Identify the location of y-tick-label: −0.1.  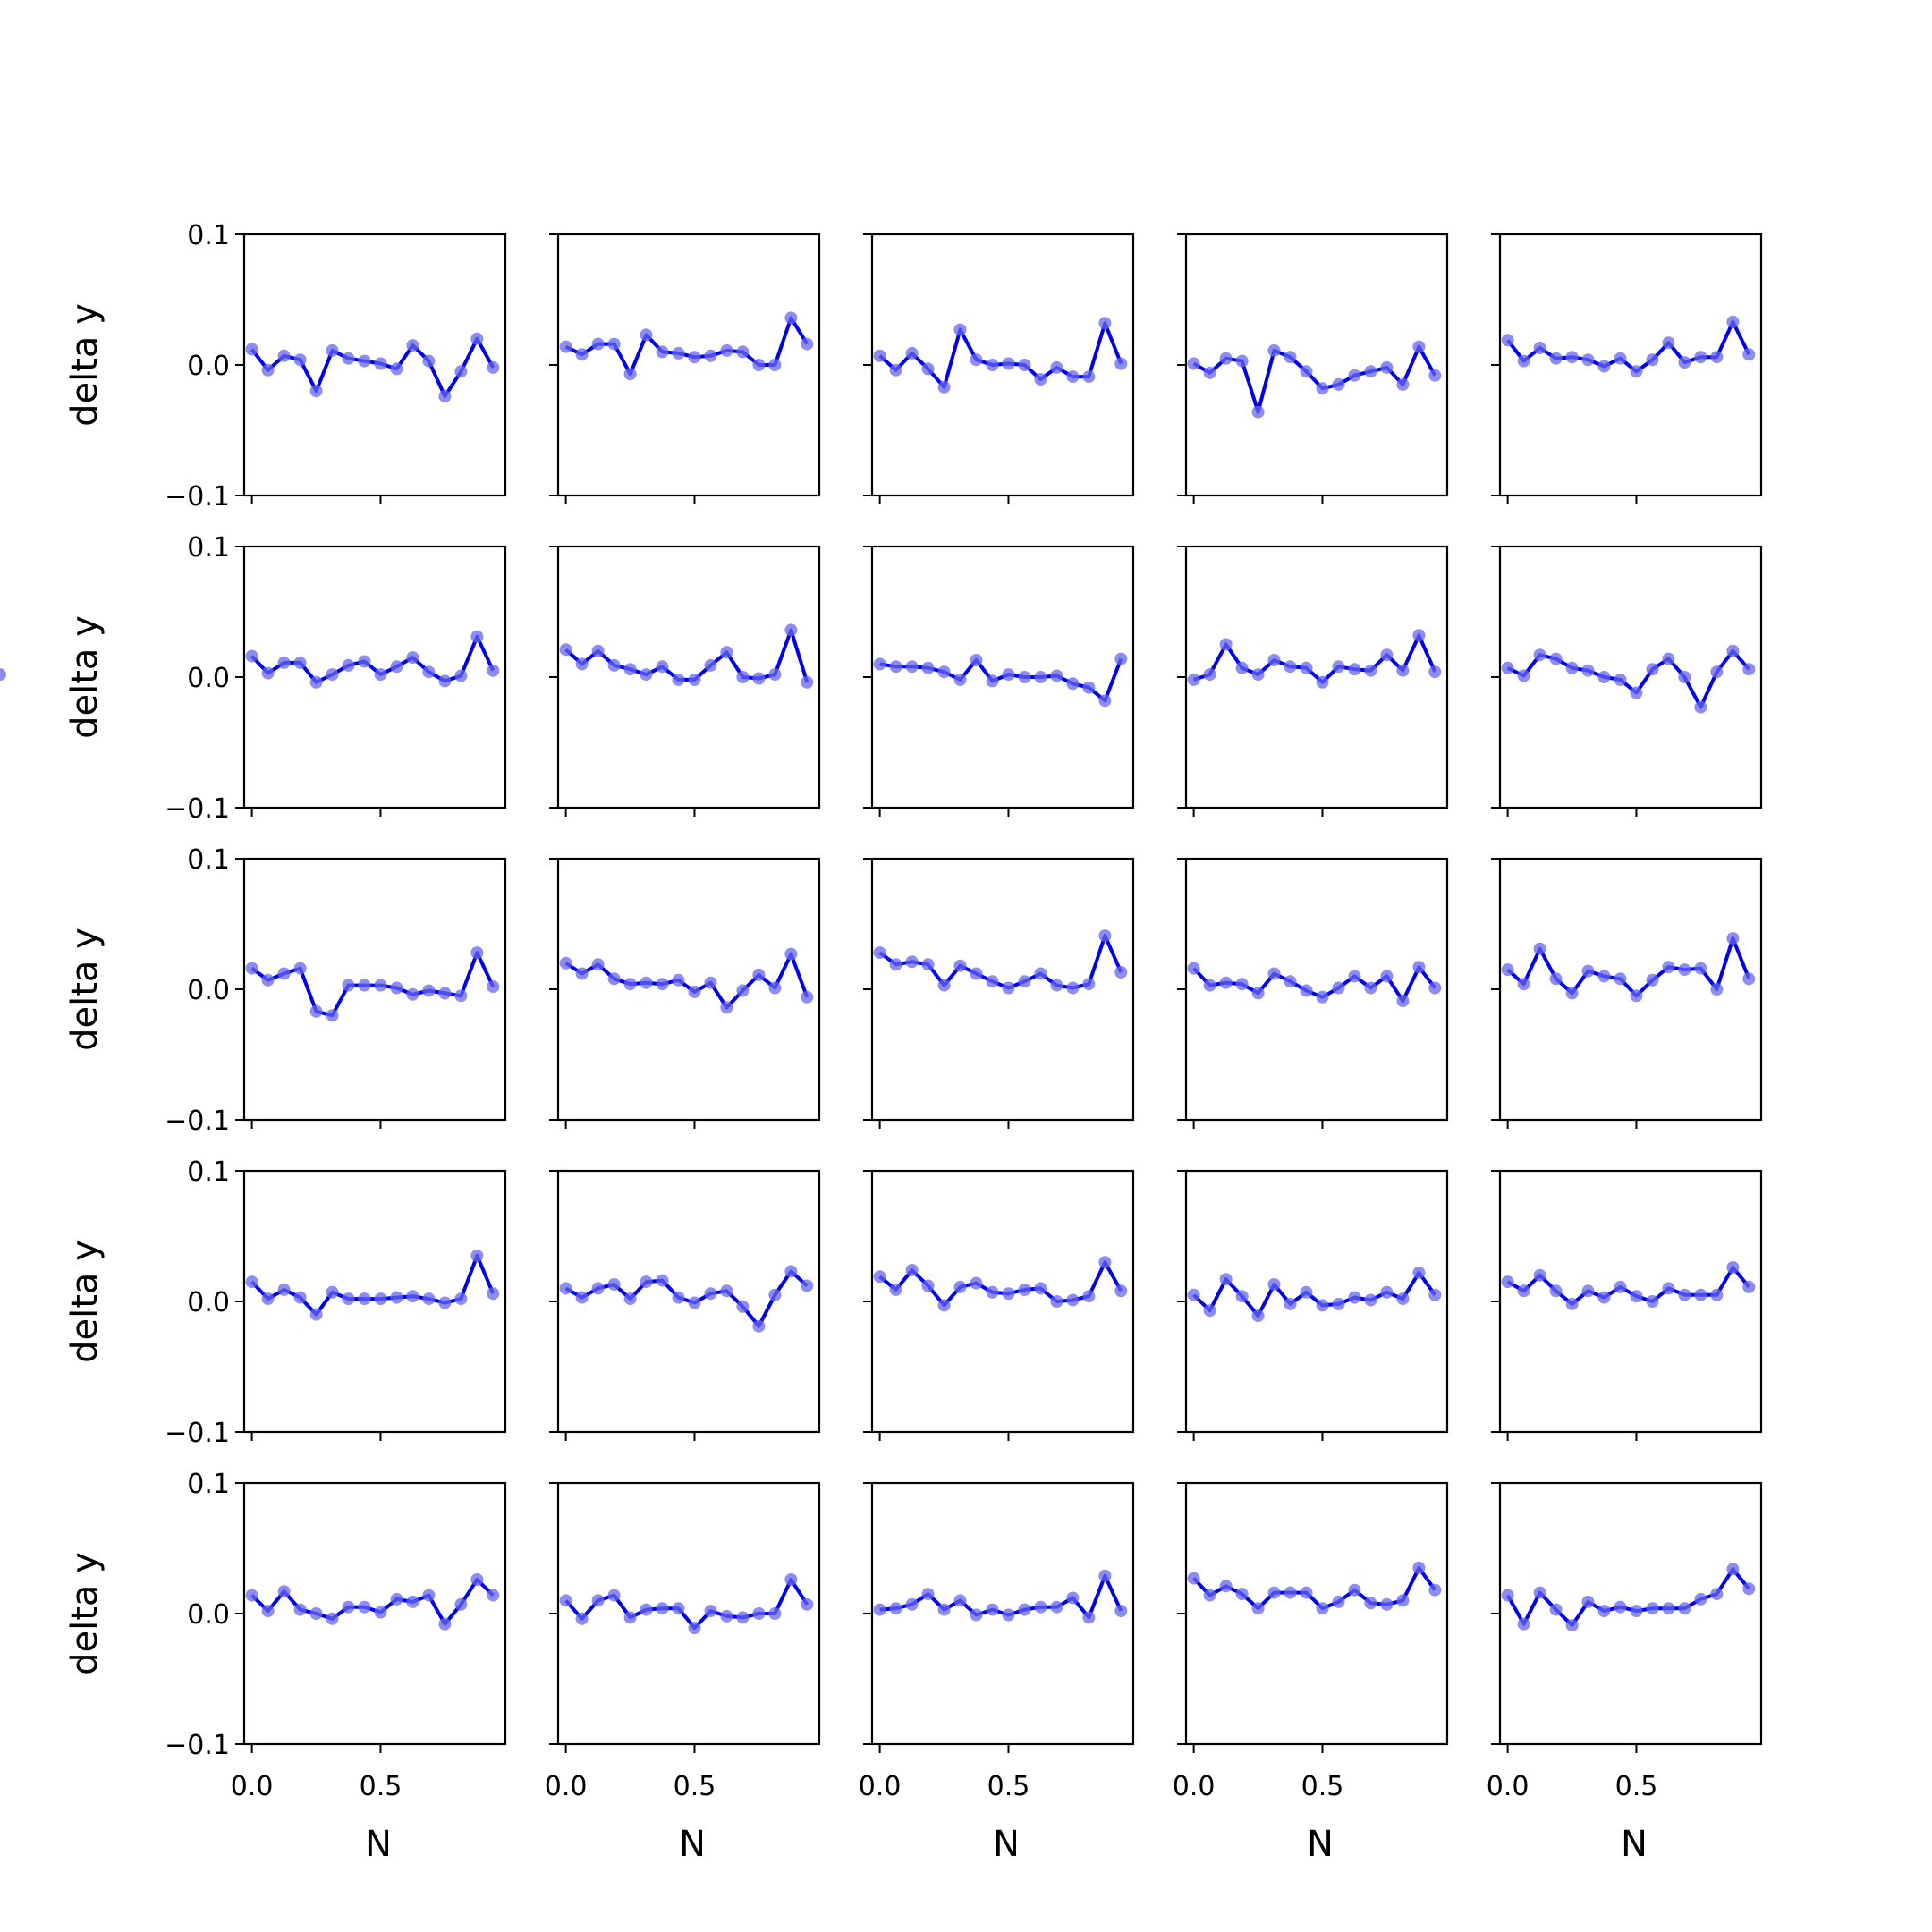
(197, 1745).